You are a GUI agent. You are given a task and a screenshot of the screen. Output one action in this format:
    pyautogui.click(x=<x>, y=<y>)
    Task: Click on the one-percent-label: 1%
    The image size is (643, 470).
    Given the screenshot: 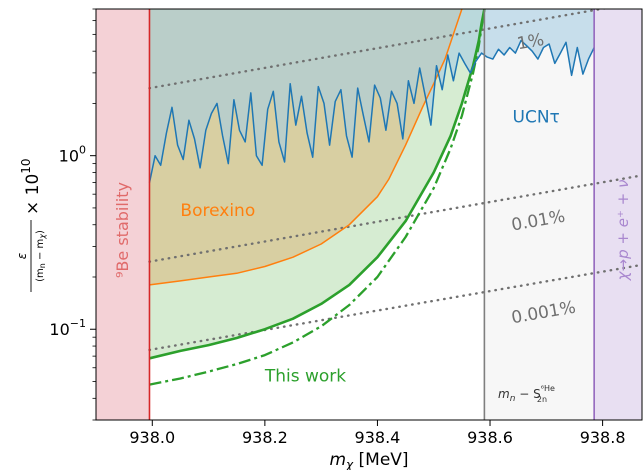 What is the action you would take?
    pyautogui.click(x=531, y=42)
    